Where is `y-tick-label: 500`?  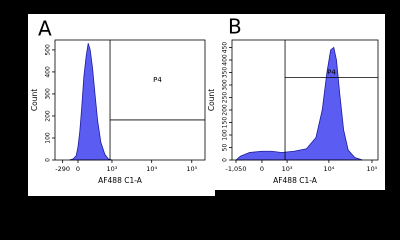
y-tick-label: 500 is located at coordinates (48, 50).